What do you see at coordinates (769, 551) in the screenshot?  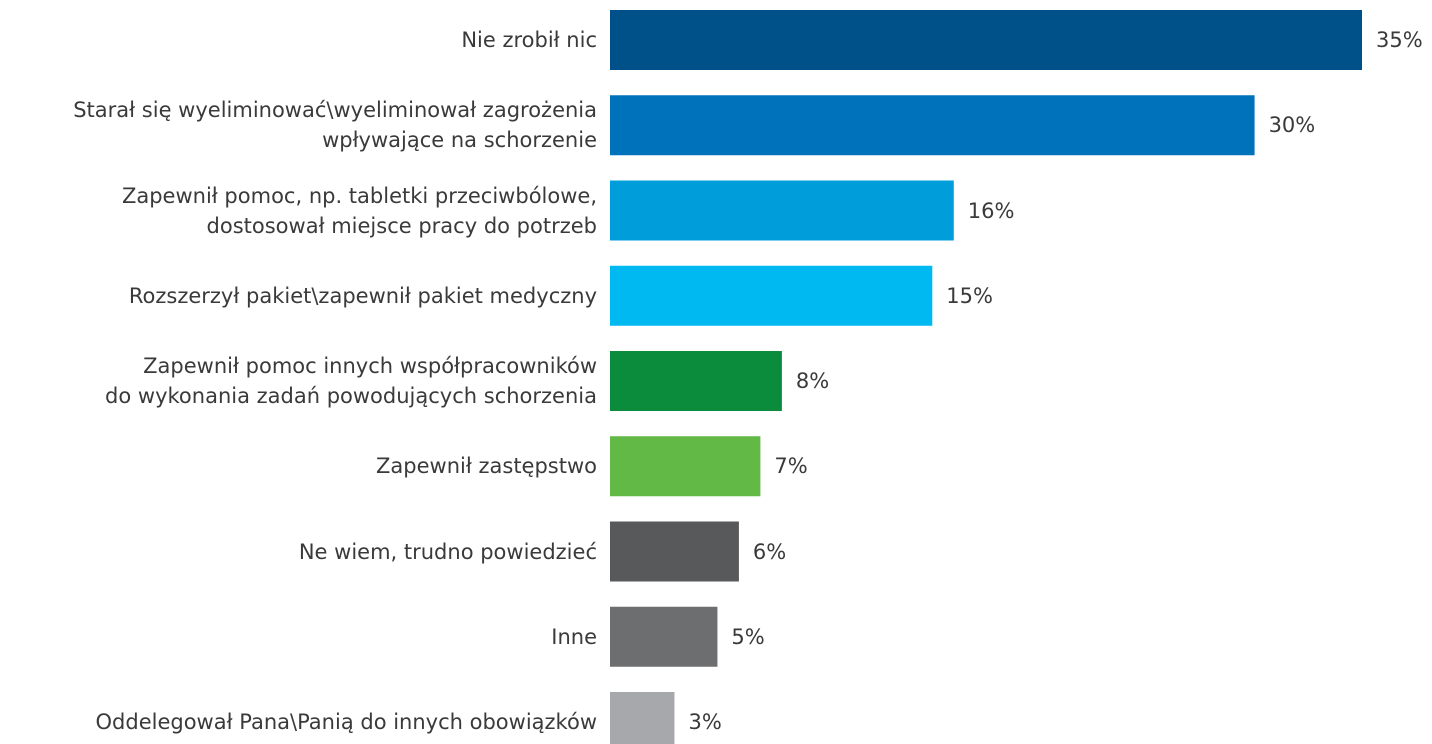 I see `value-label: 6%` at bounding box center [769, 551].